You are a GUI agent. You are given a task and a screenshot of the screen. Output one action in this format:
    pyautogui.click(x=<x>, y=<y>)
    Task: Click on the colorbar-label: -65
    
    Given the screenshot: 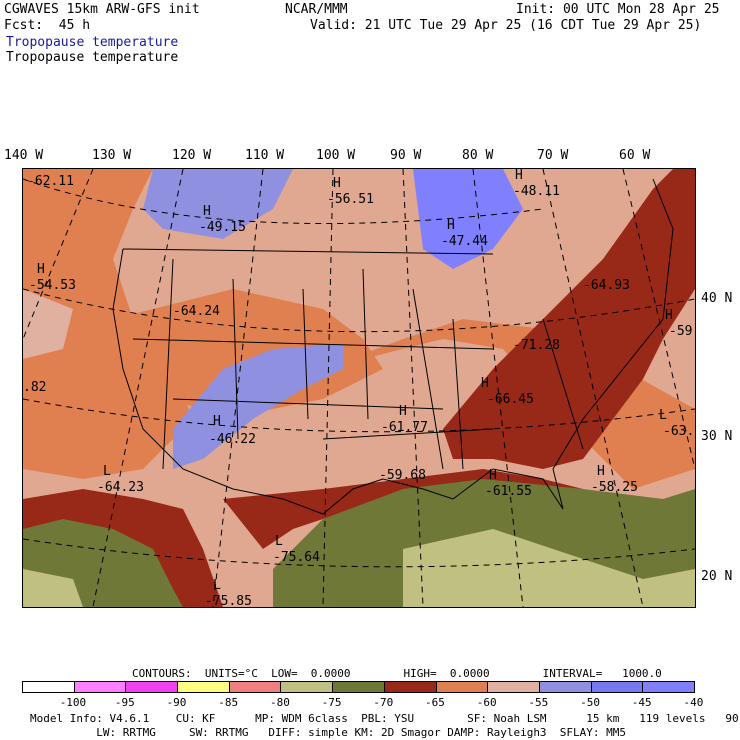 What is the action you would take?
    pyautogui.click(x=435, y=702)
    